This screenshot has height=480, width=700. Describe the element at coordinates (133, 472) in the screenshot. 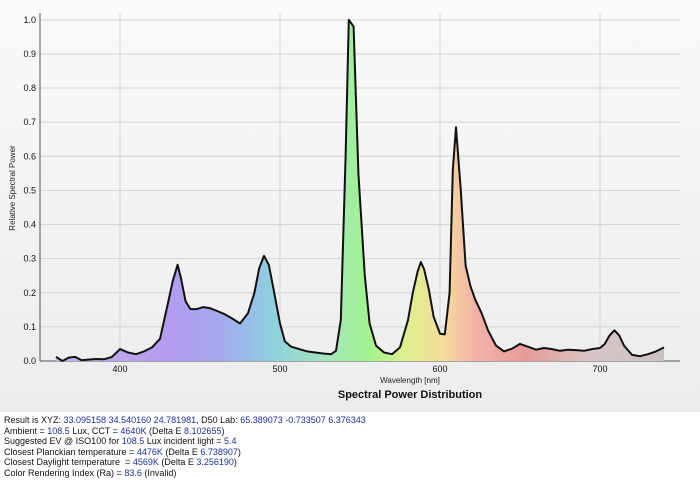

I see `cri-value: 83.6` at that location.